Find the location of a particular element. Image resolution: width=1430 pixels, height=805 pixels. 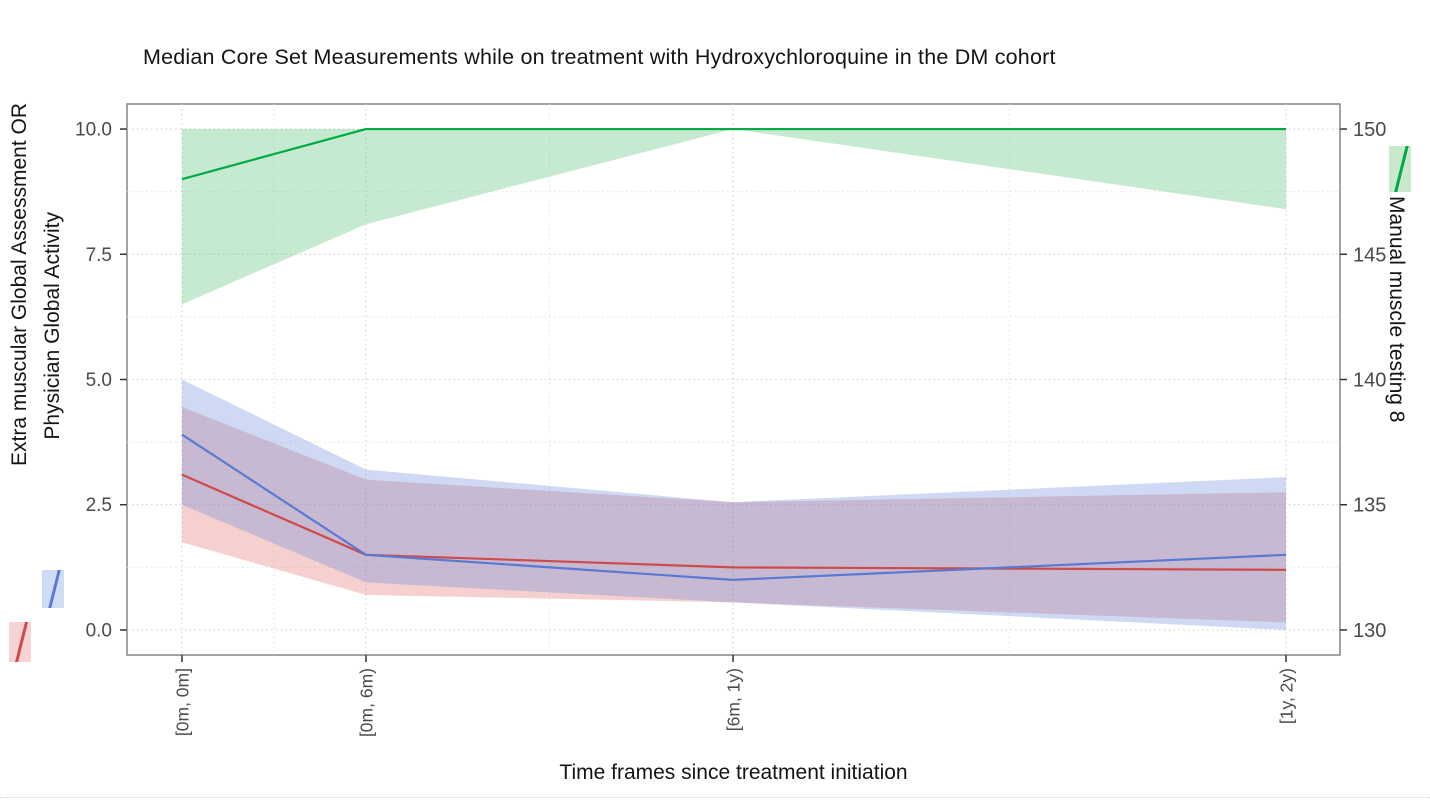

y-right-axis-title: Manual muscle testing 8 is located at coordinates (1396, 309).